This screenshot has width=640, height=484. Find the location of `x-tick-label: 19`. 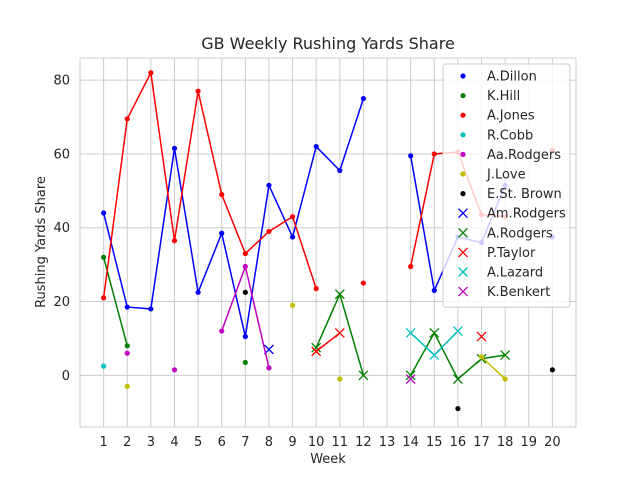

x-tick-label: 19 is located at coordinates (528, 442).